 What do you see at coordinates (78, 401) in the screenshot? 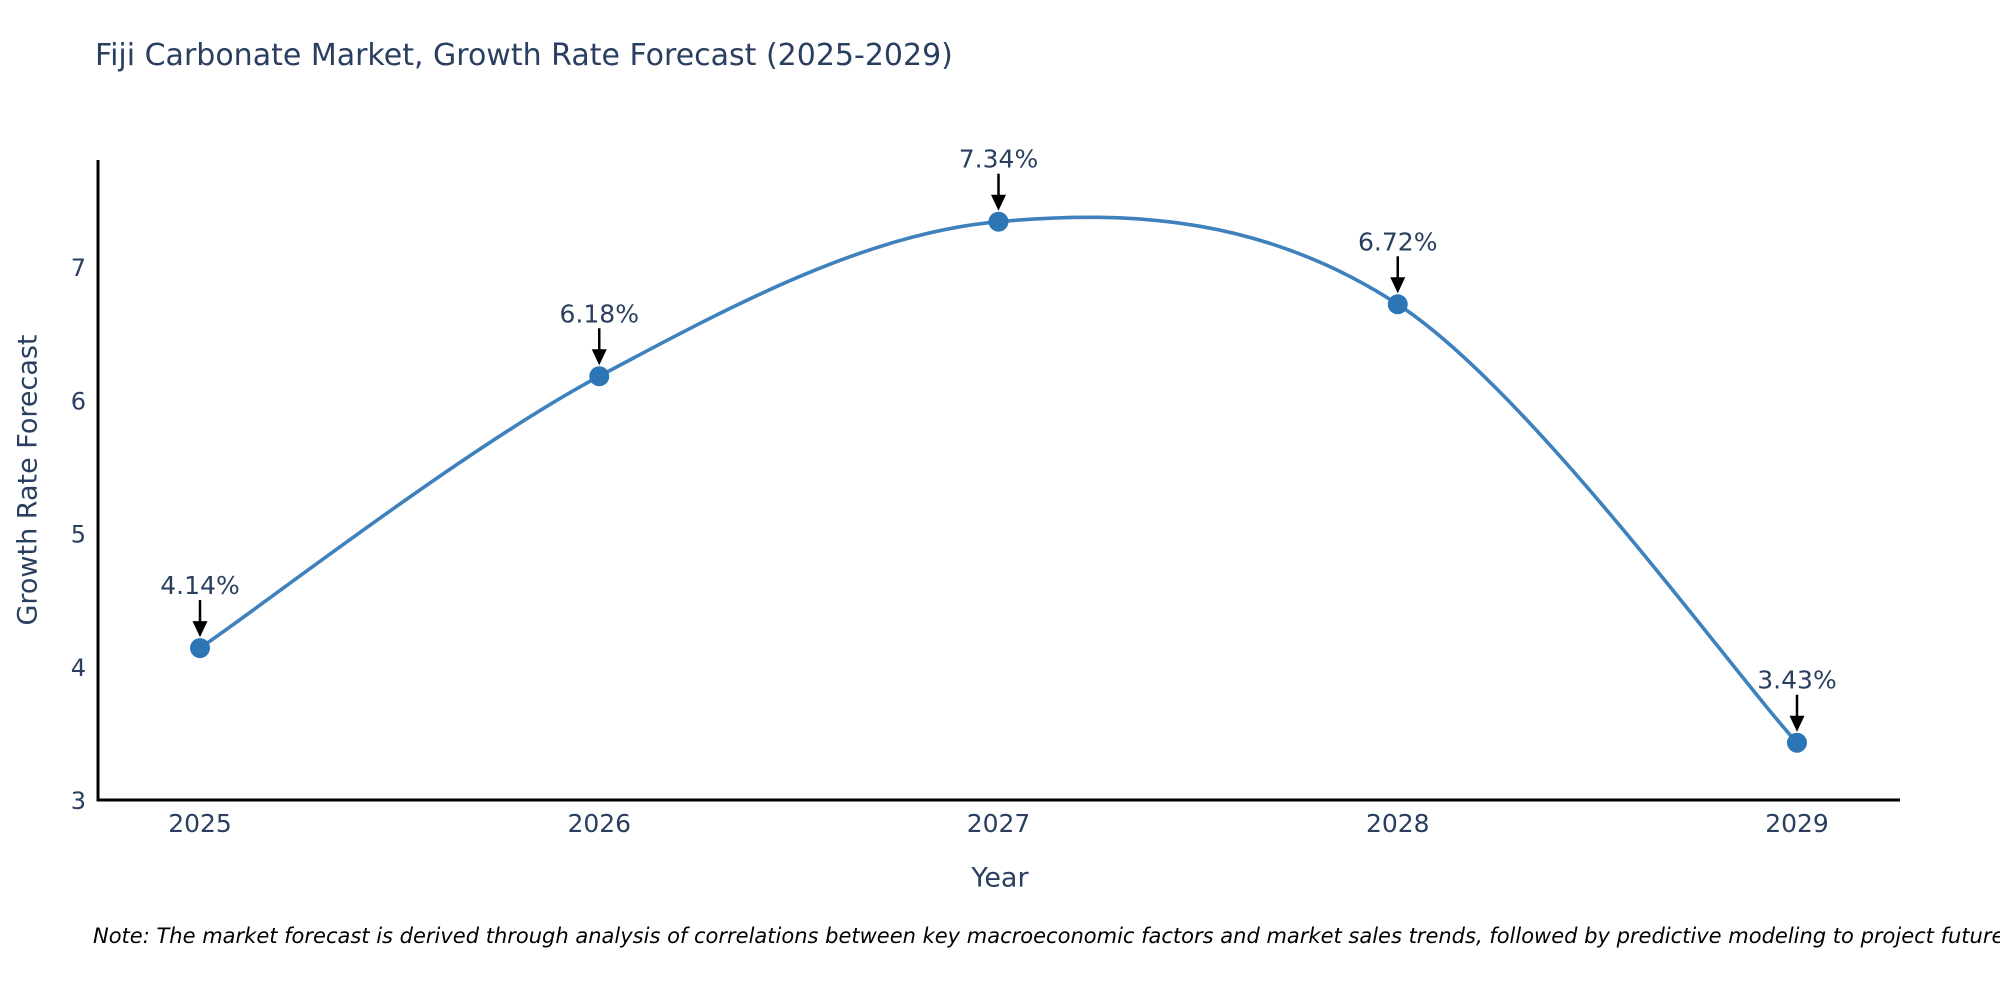
I see `y-tick-label: 6` at bounding box center [78, 401].